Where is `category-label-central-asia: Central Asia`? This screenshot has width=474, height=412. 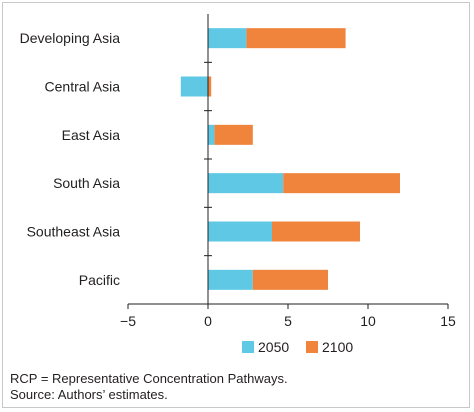 category-label-central-asia: Central Asia is located at coordinates (83, 87).